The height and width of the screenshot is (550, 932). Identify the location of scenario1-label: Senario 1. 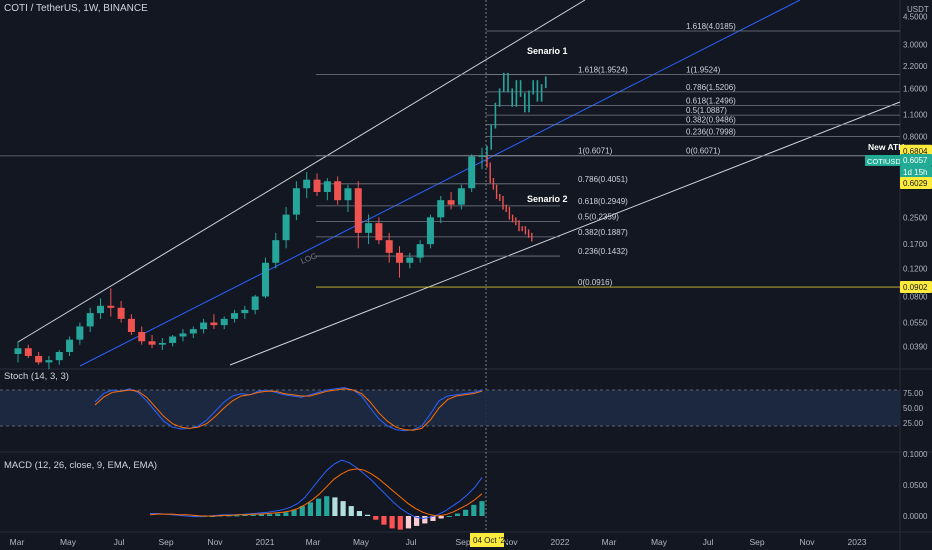
(547, 51).